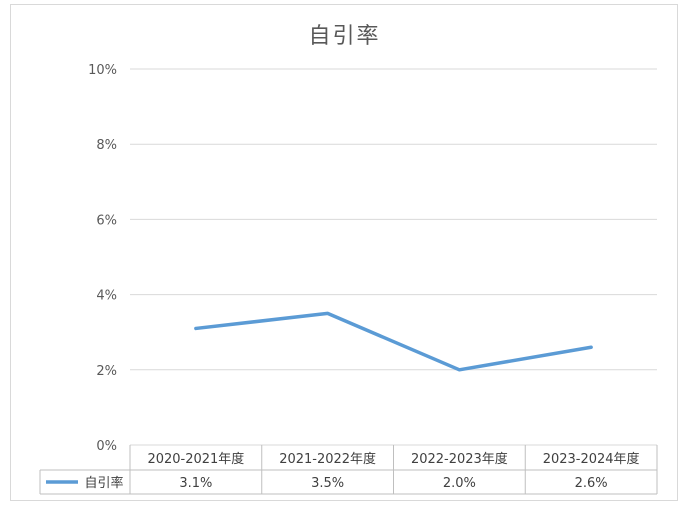 The image size is (689, 508). Describe the element at coordinates (459, 483) in the screenshot. I see `table-value: 2.0%` at that location.